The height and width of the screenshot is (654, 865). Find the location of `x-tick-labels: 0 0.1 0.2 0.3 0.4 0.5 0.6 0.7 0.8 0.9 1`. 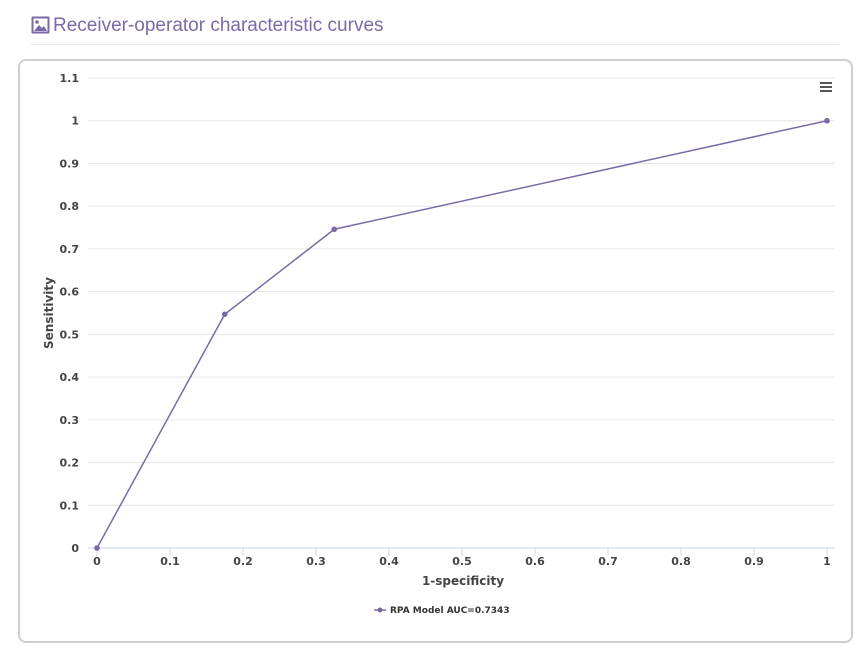

x-tick-labels: 0 0.1 0.2 0.3 0.4 0.5 0.6 0.7 0.8 0.9 1 is located at coordinates (462, 561).